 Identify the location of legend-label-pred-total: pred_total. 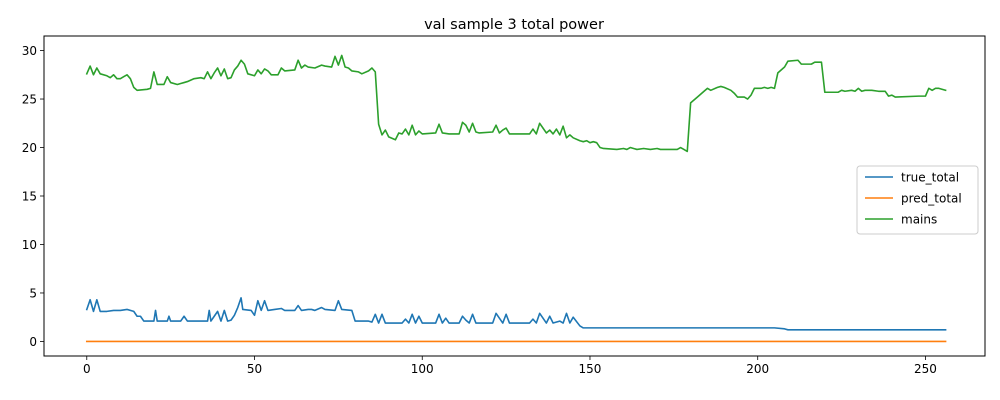
(931, 199).